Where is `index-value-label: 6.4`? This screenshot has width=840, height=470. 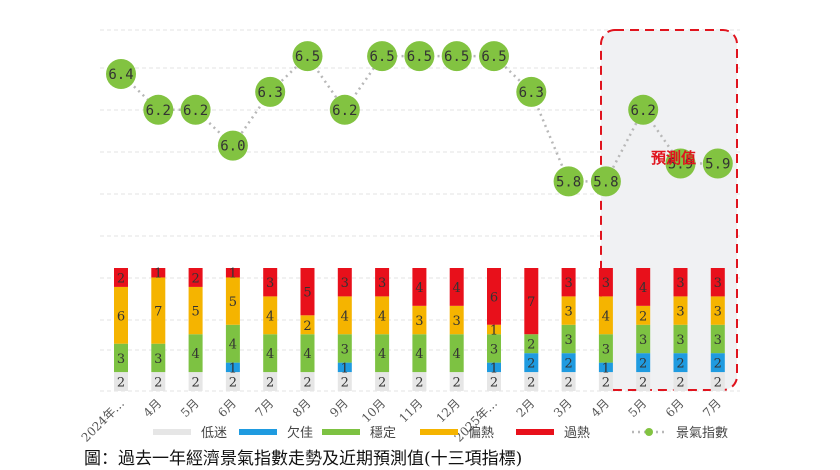 index-value-label: 6.4 is located at coordinates (120, 75).